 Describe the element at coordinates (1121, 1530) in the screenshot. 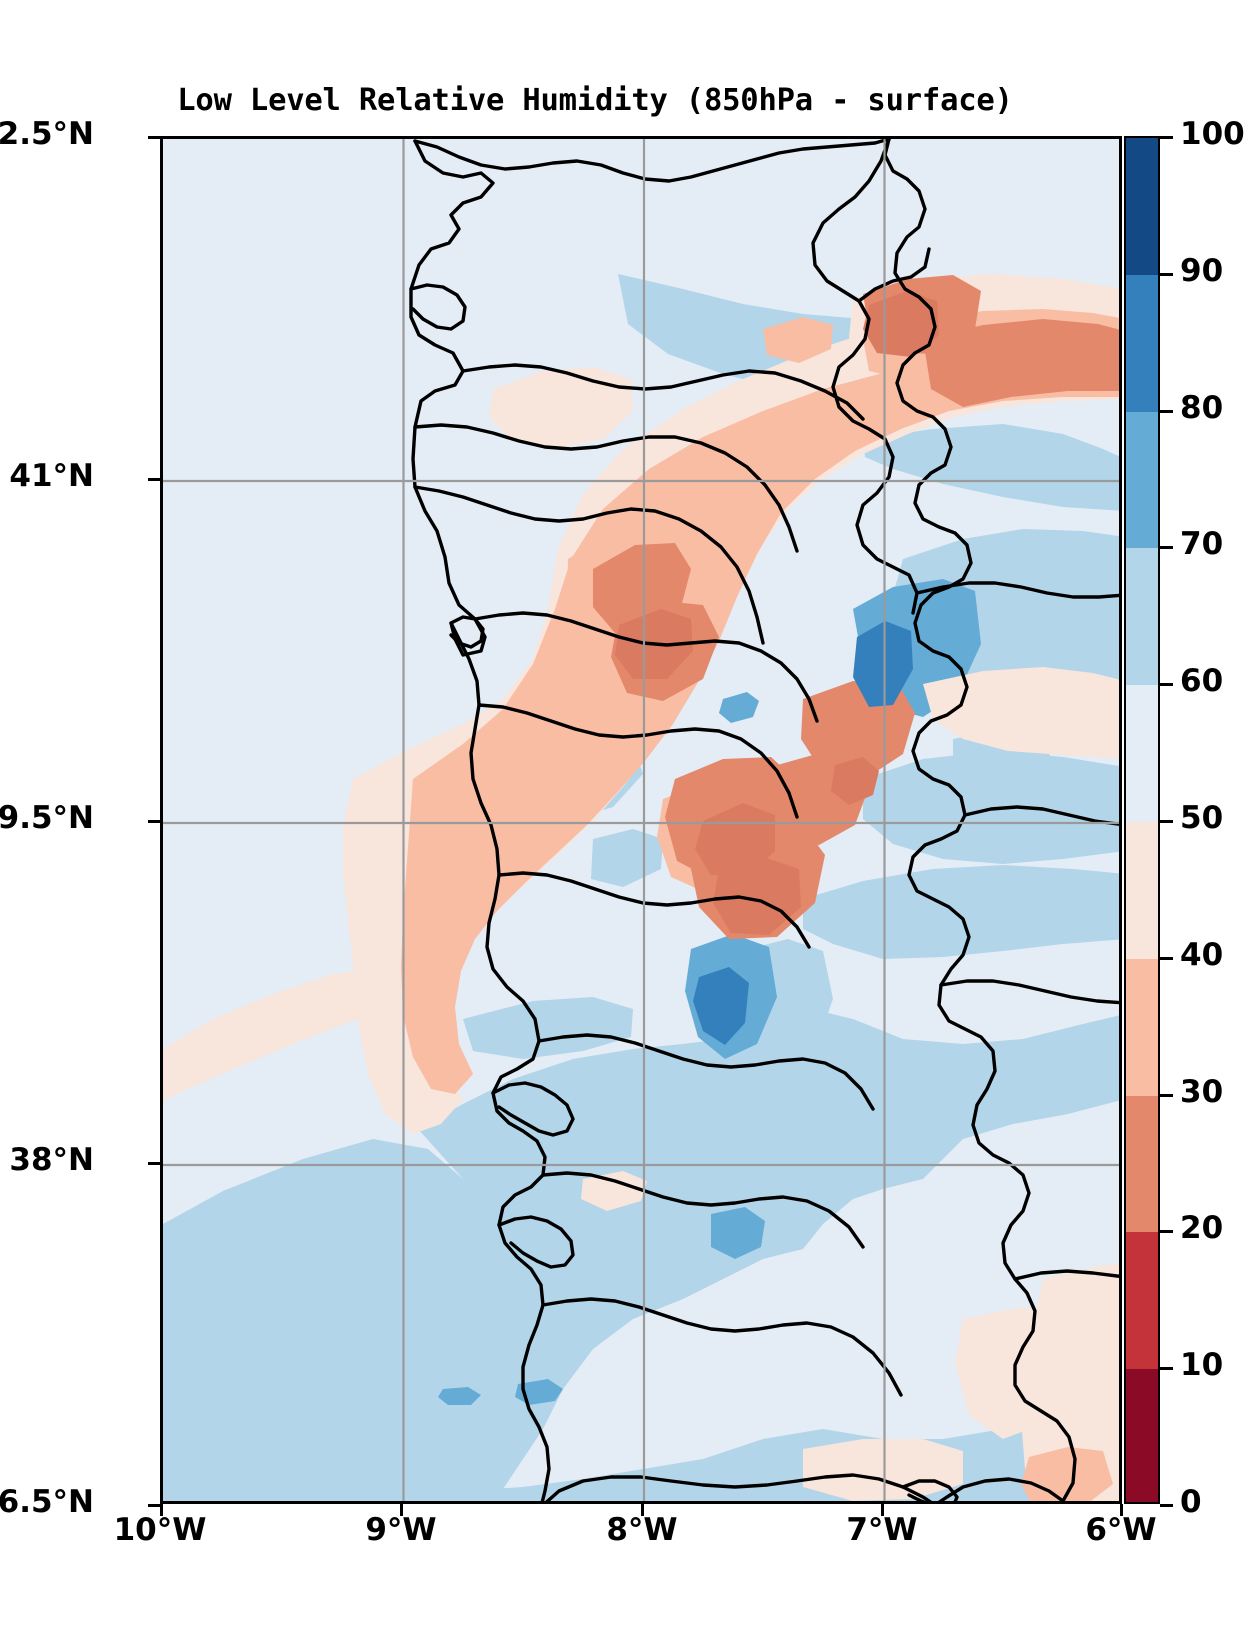

I see `xtick-label-6w: 6°W` at that location.